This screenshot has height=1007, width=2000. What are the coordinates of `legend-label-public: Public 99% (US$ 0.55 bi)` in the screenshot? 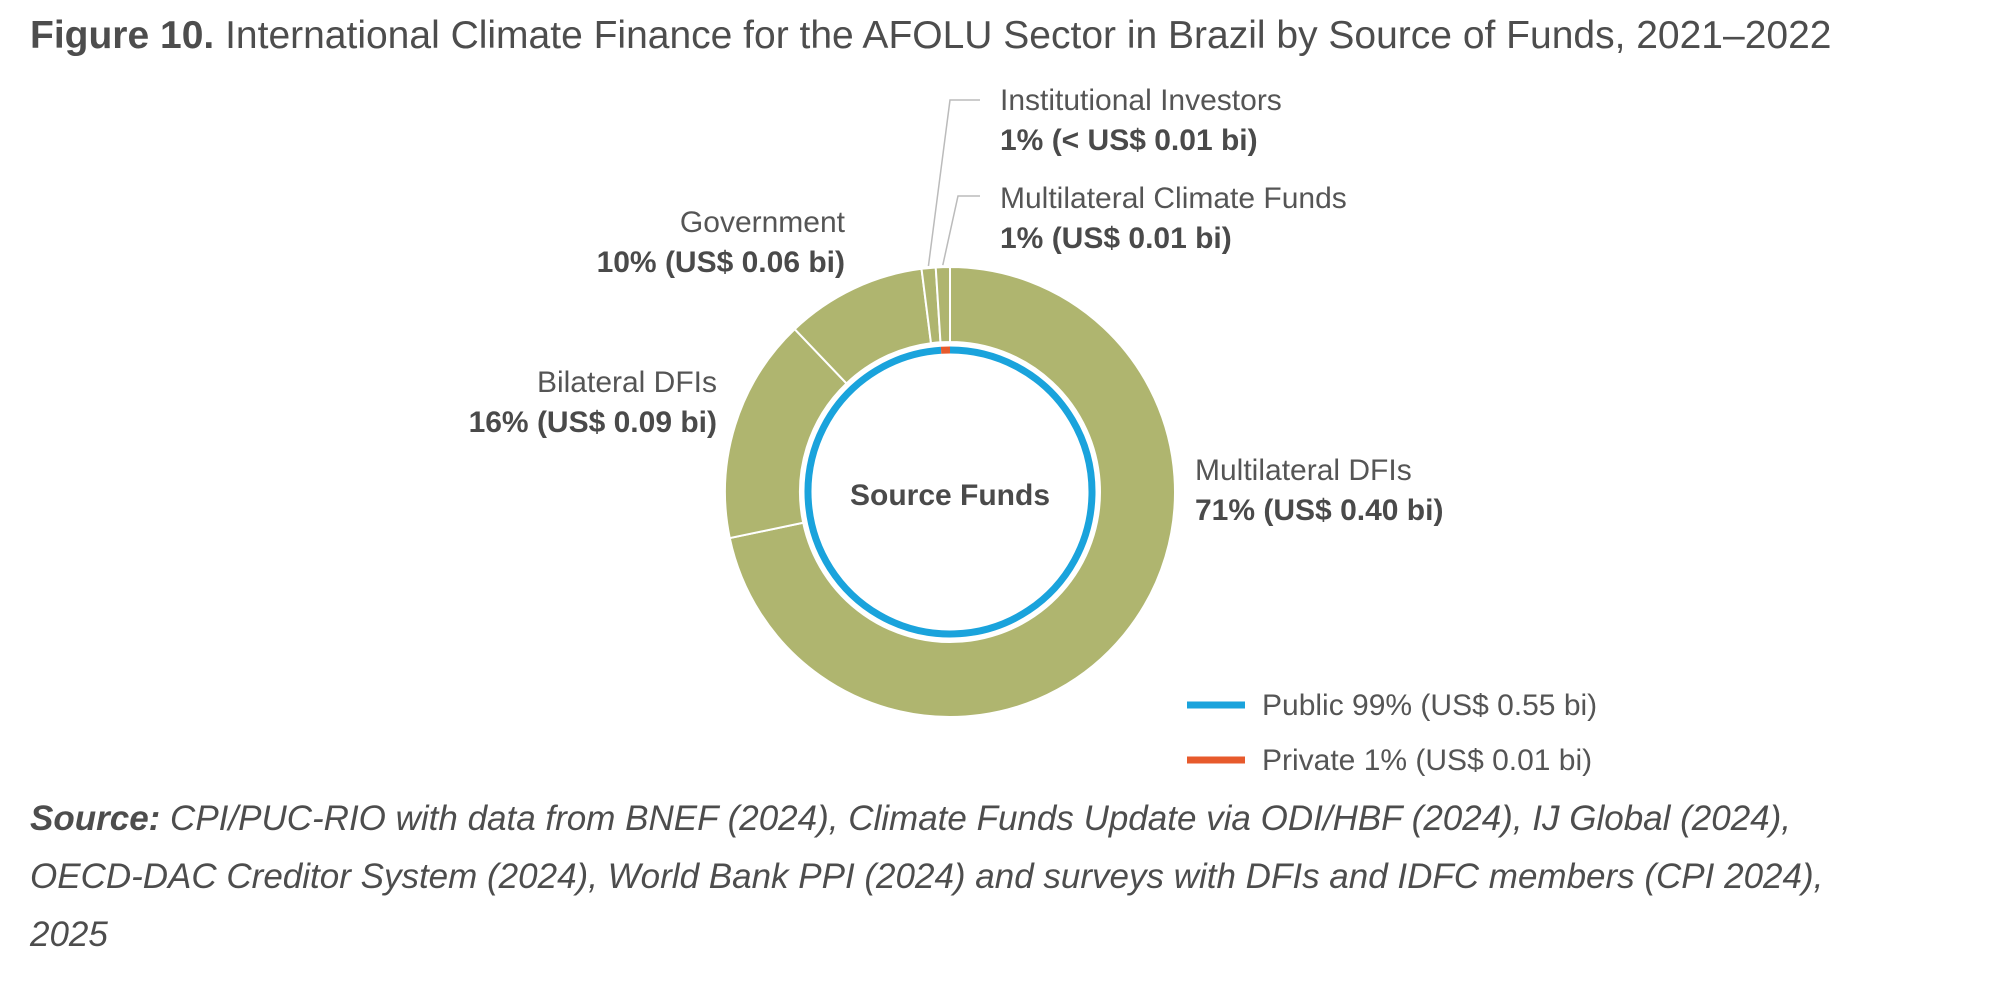 It's located at (1429, 705).